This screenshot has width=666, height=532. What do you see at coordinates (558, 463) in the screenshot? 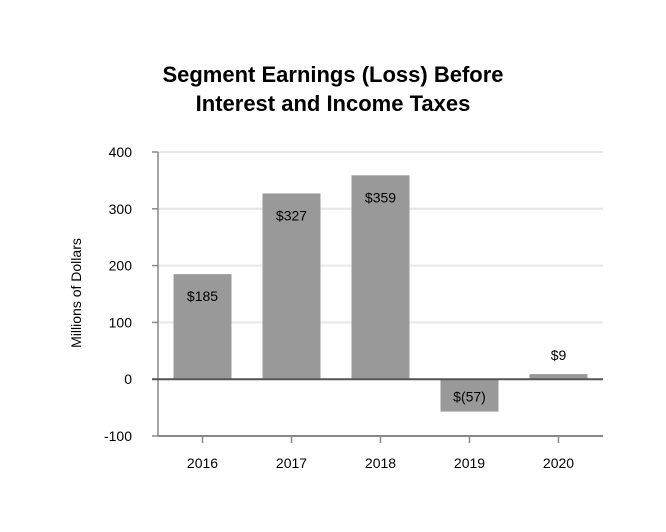
I see `x-tick-label: 2020` at bounding box center [558, 463].